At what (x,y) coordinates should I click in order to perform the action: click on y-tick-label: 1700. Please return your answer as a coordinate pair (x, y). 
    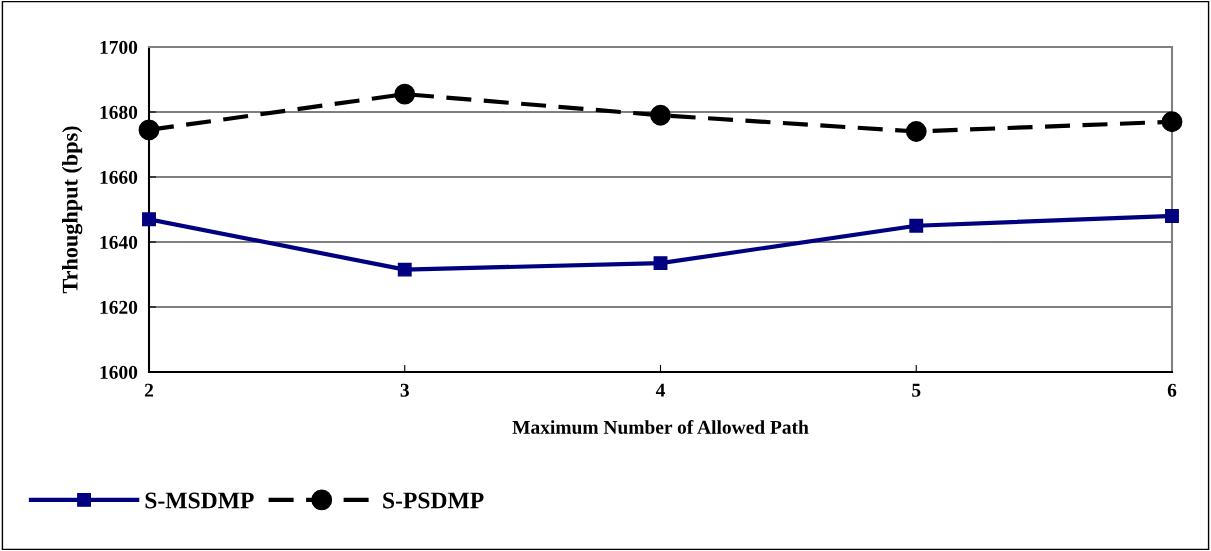
    Looking at the image, I should click on (119, 47).